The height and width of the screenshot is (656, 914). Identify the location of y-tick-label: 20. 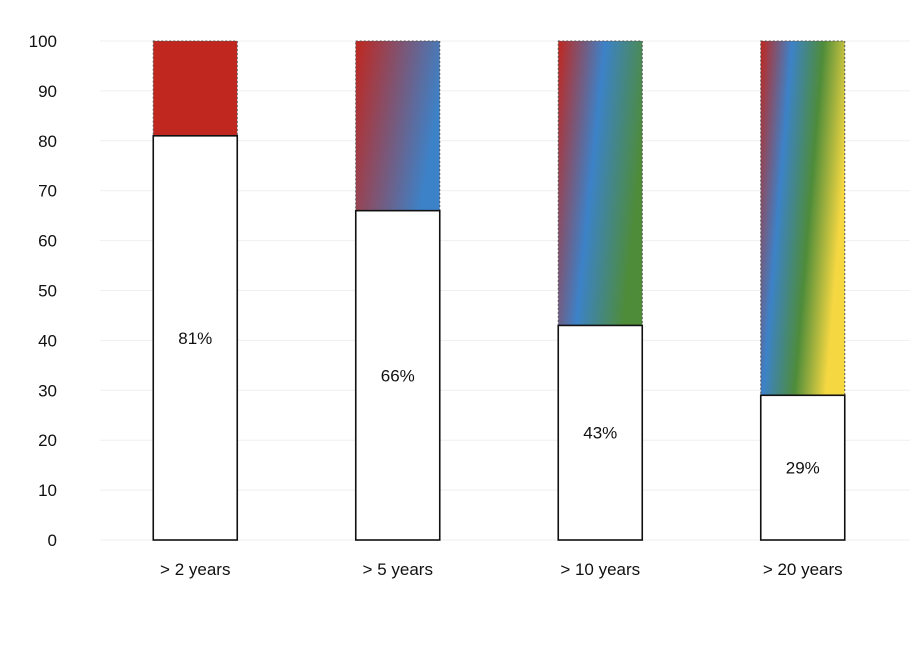
(47, 440).